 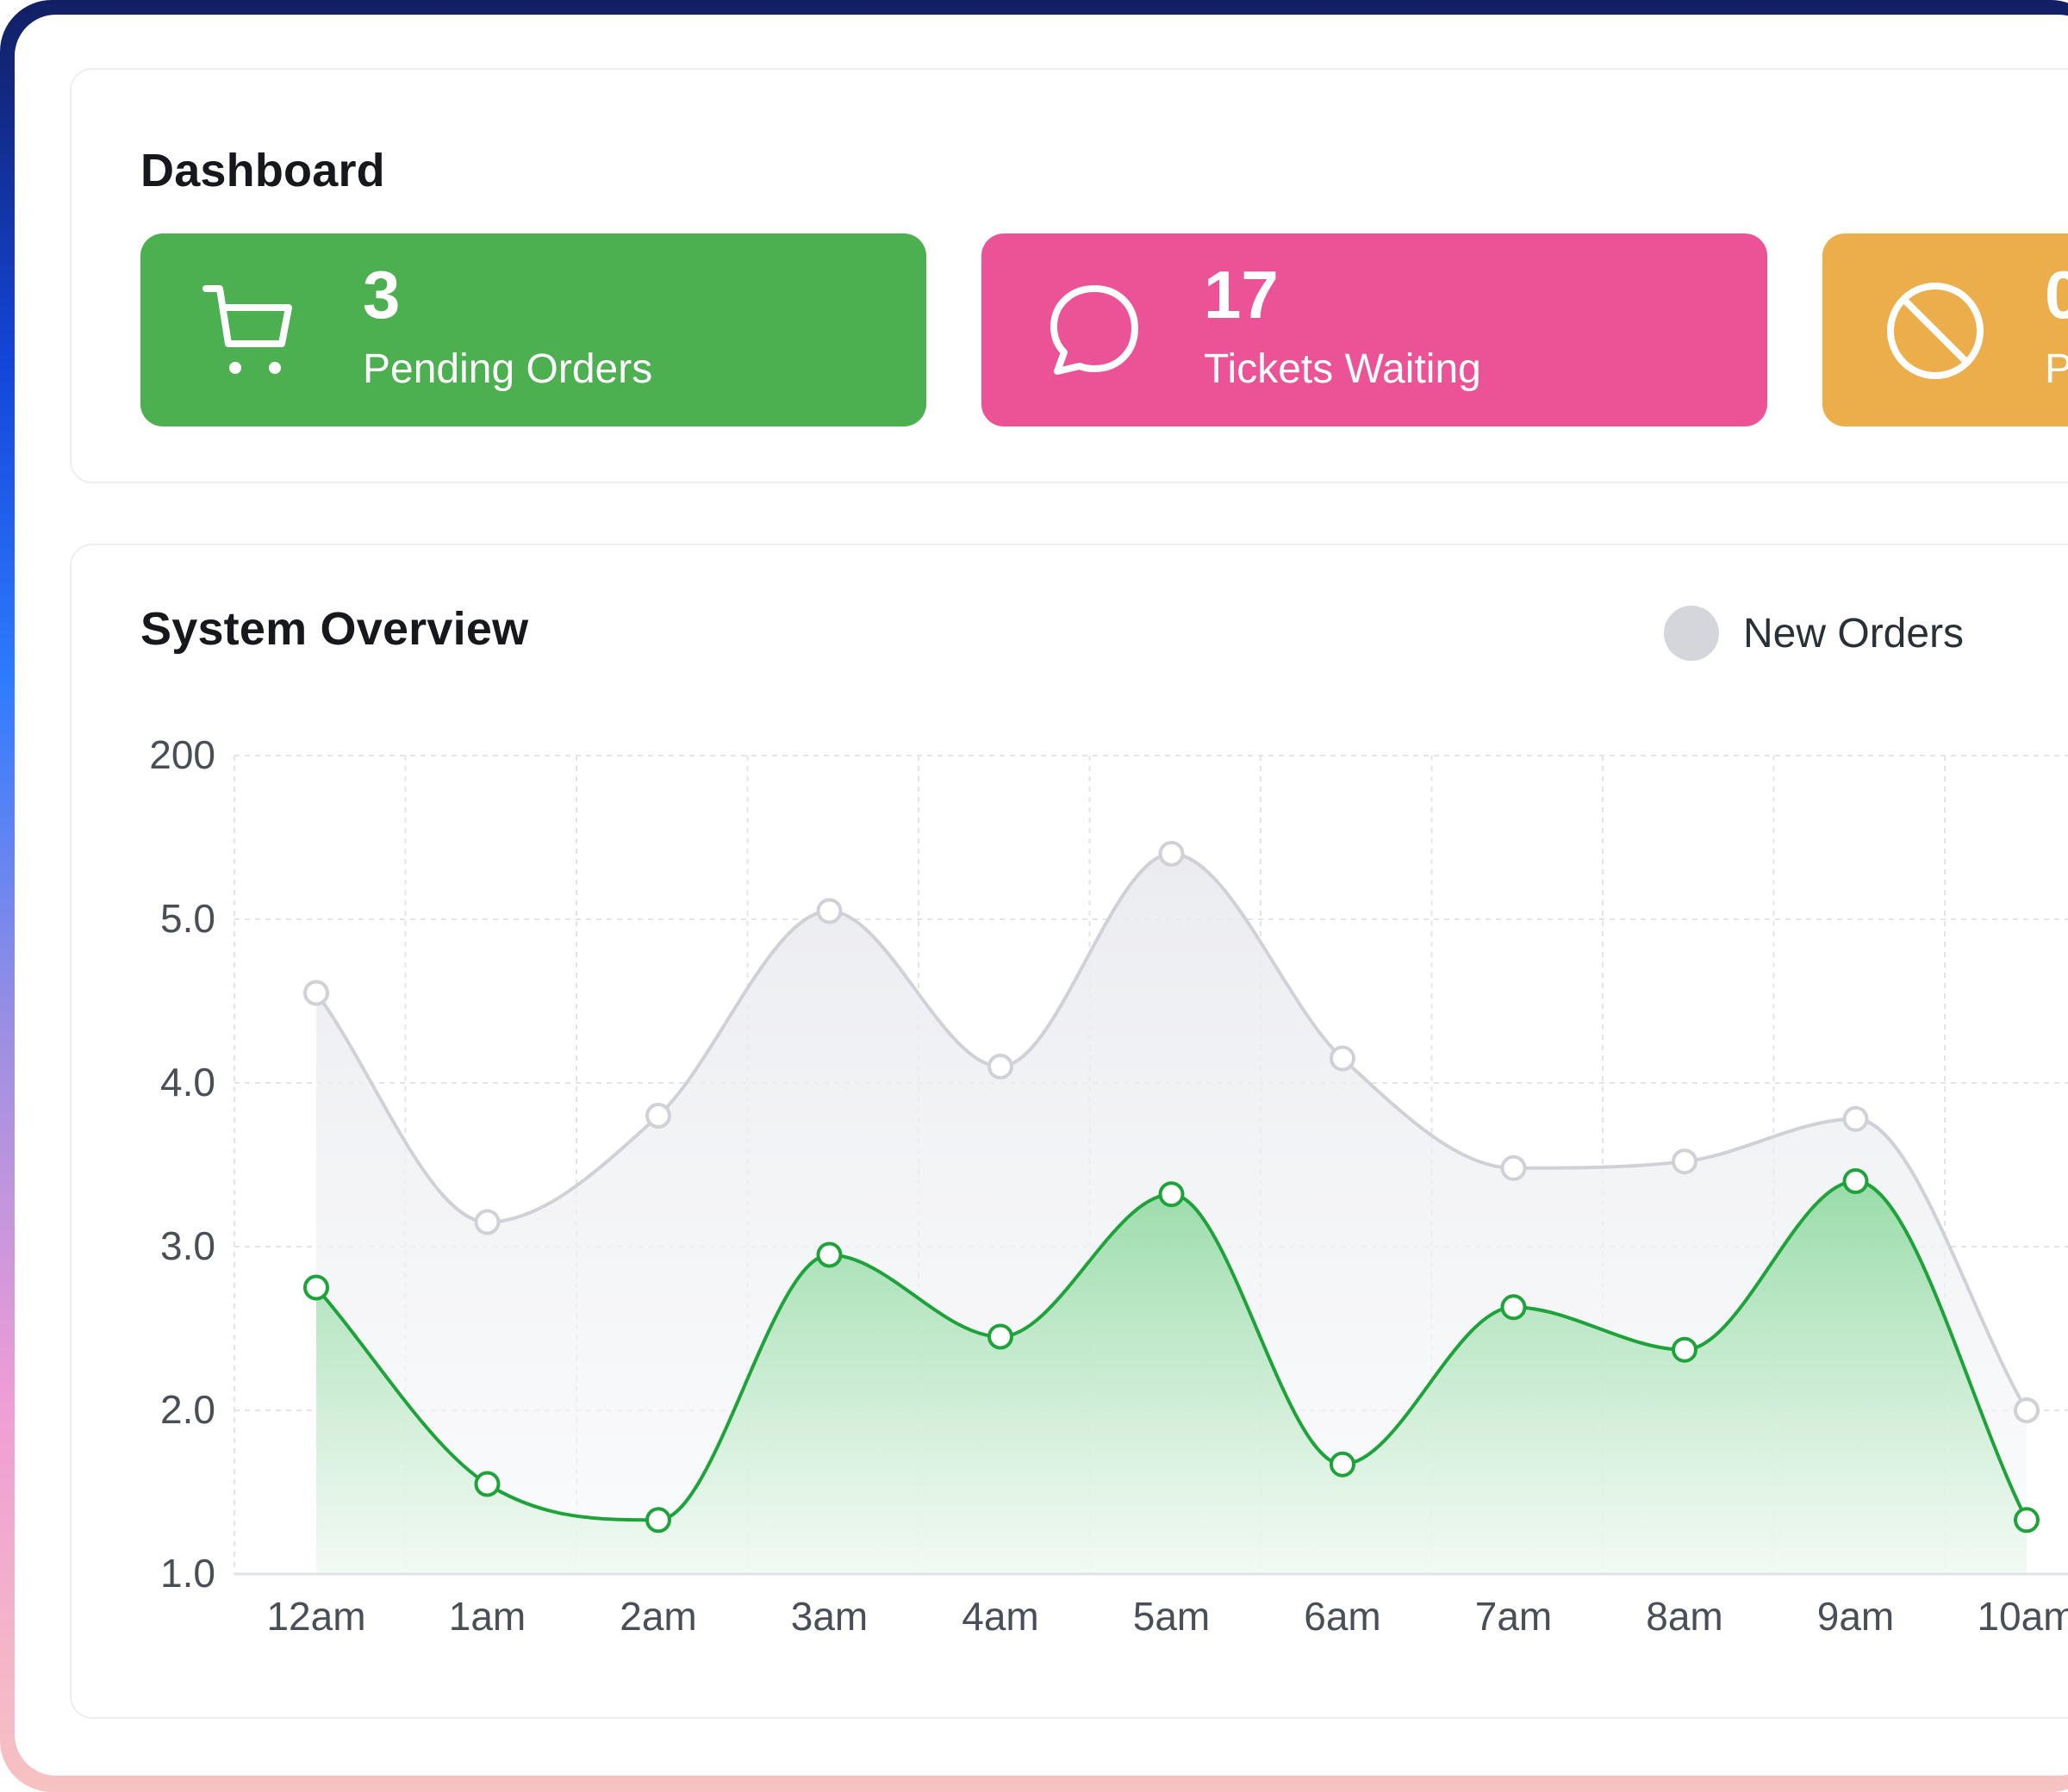 What do you see at coordinates (508, 369) in the screenshot?
I see `stat-label: Pending Orders` at bounding box center [508, 369].